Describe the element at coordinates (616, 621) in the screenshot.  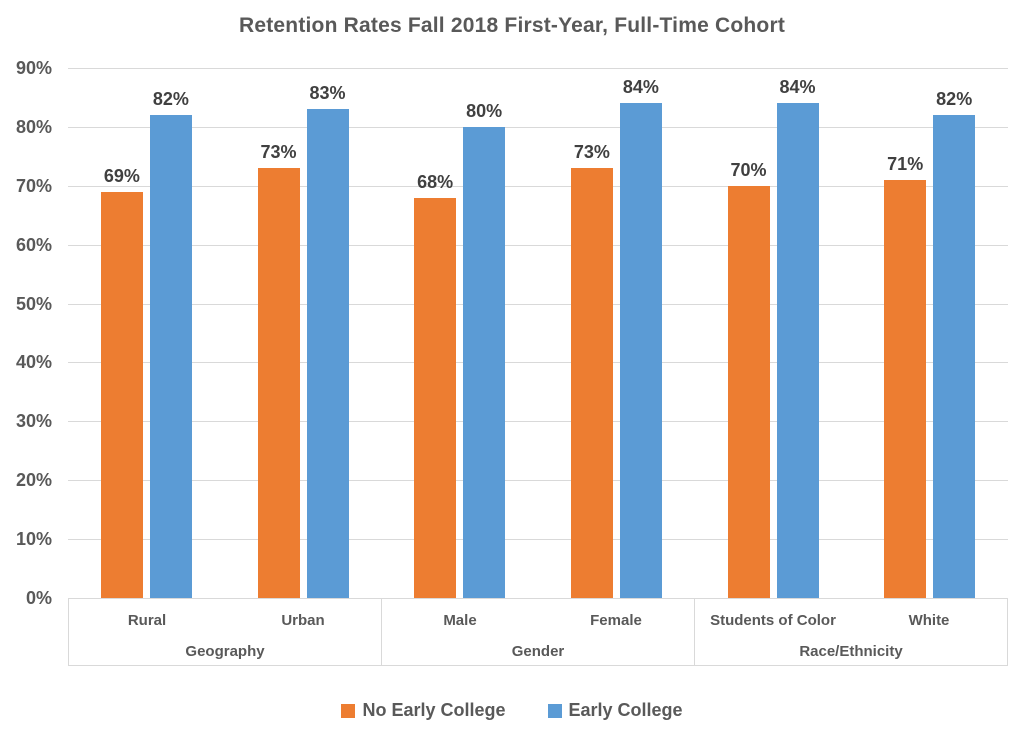
I see `category-label: Female` at that location.